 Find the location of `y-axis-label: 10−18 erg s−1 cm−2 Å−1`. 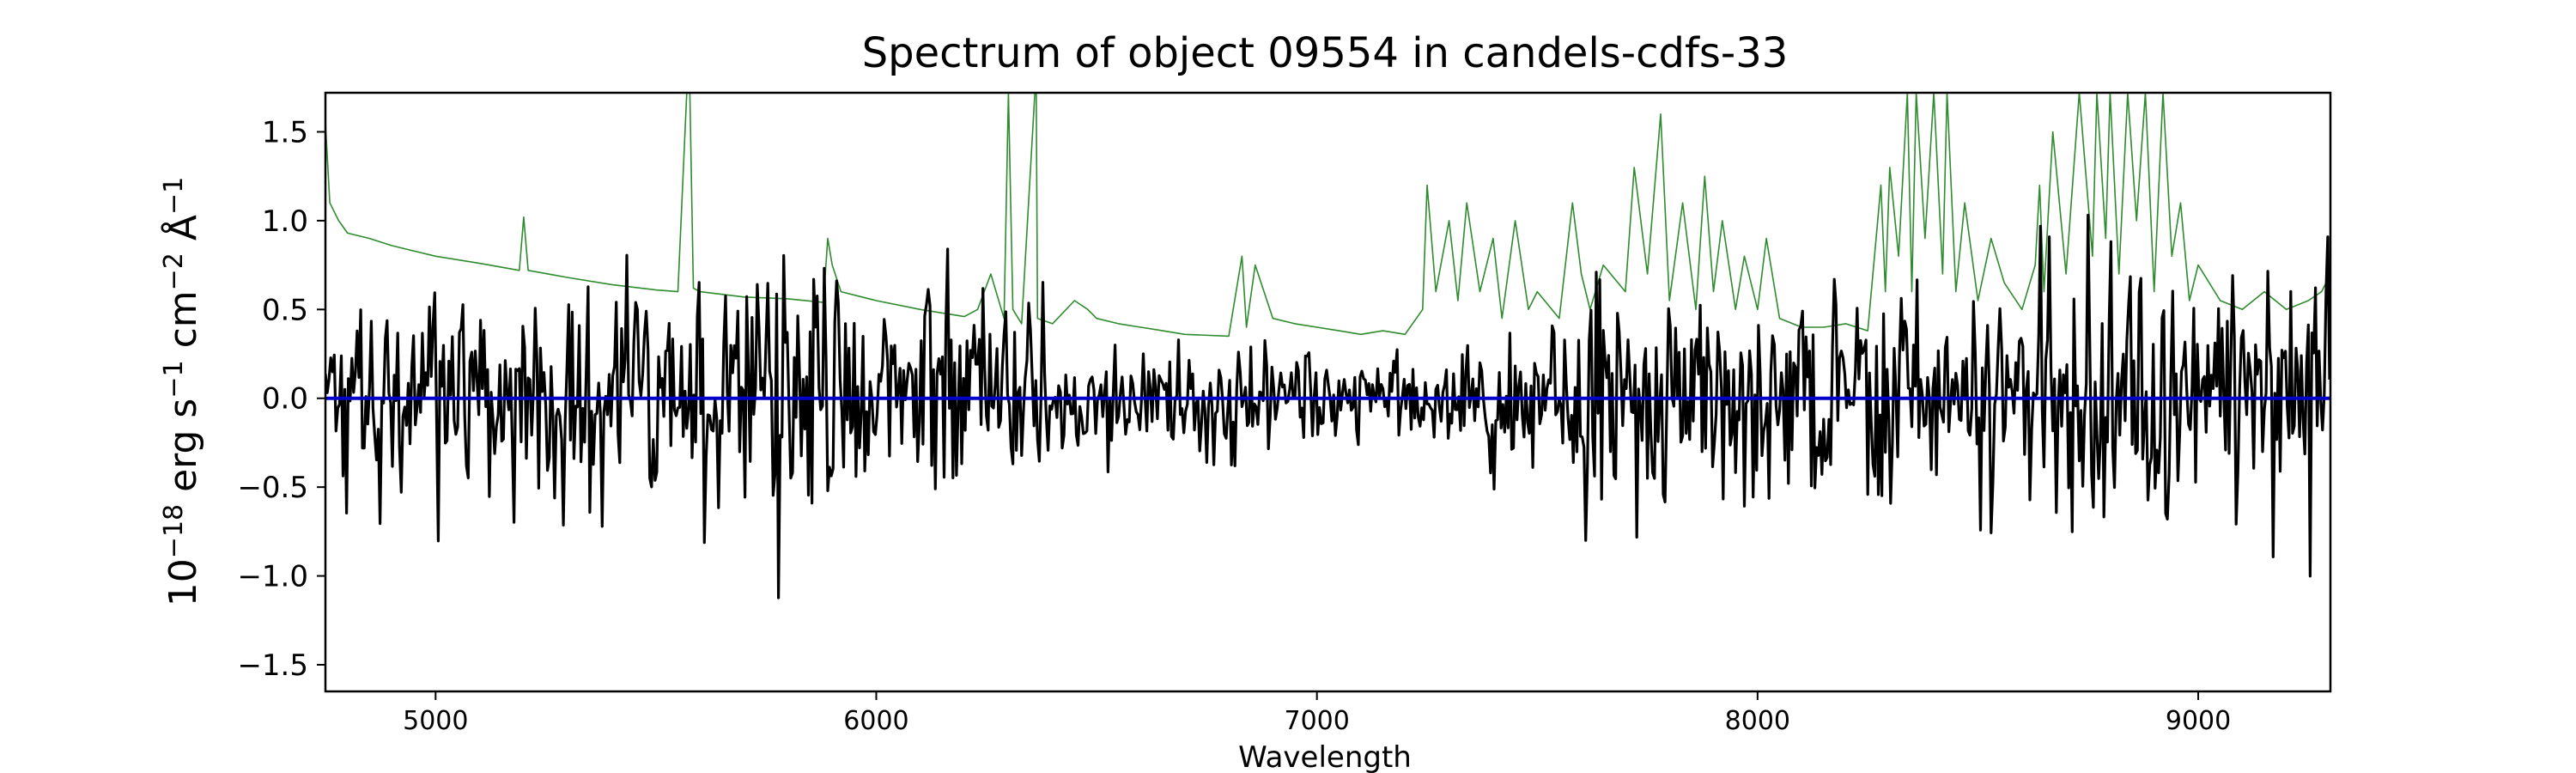

y-axis-label: 10−18 erg s−1 cm−2 Å−1 is located at coordinates (182, 391).